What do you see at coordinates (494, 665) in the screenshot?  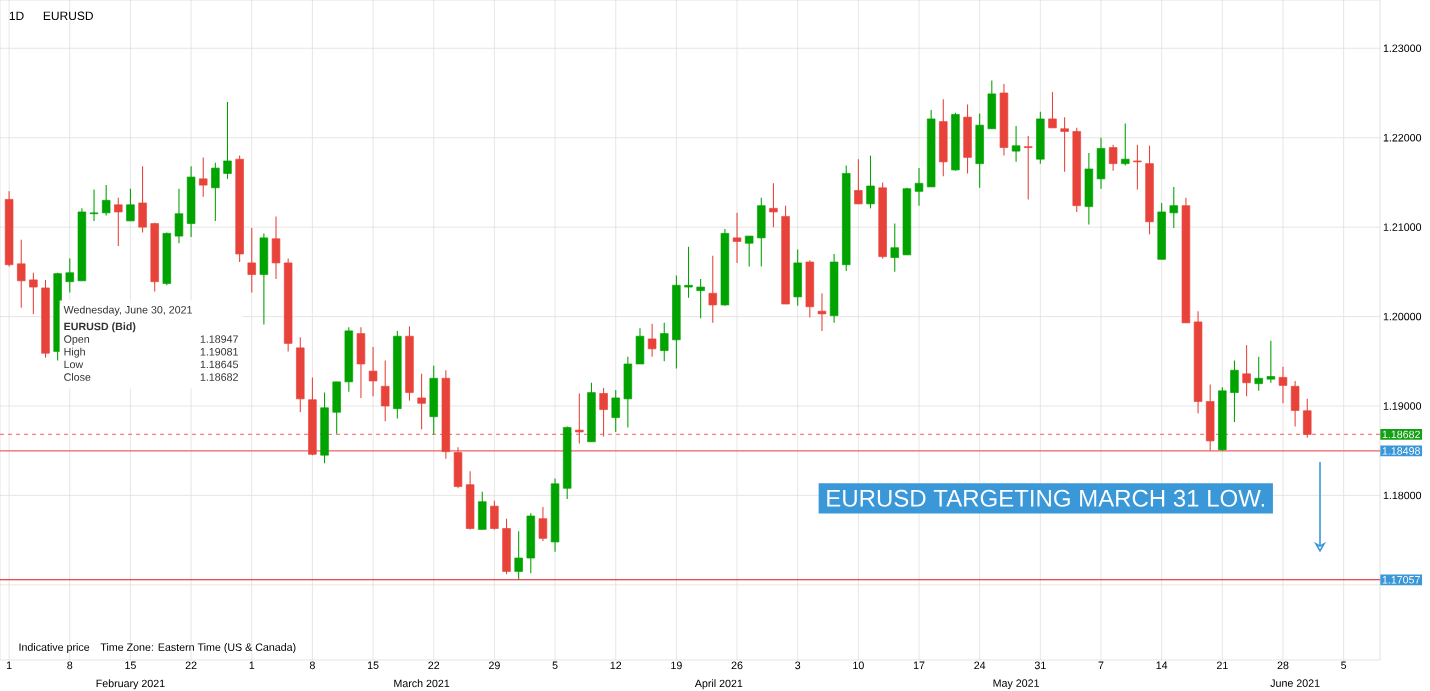 I see `x-tick-label: 29` at bounding box center [494, 665].